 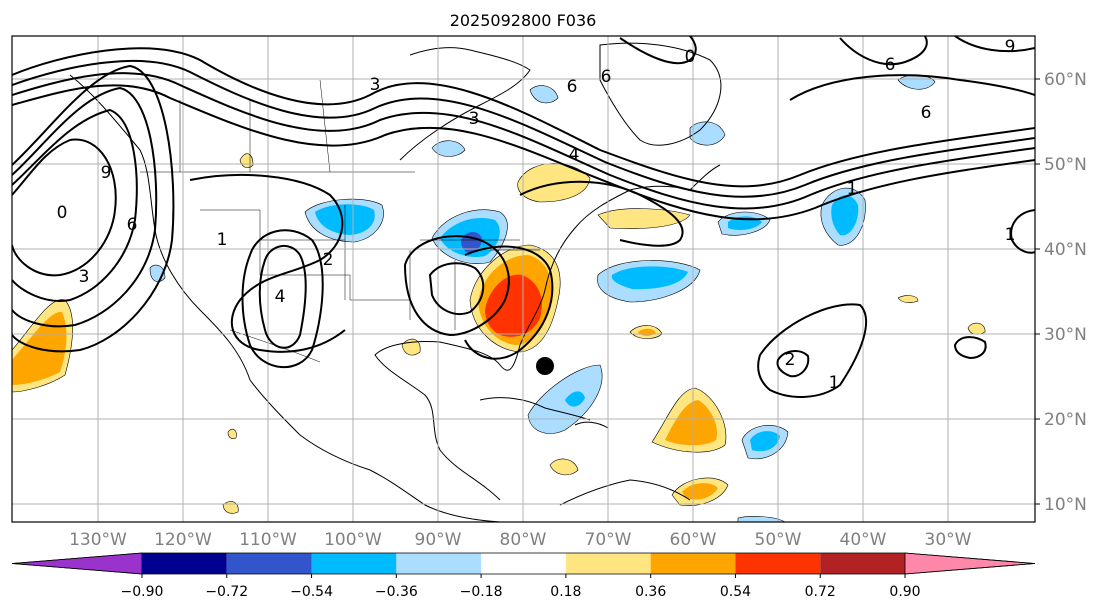 I want to click on lat-label: 20°N, so click(x=1065, y=420).